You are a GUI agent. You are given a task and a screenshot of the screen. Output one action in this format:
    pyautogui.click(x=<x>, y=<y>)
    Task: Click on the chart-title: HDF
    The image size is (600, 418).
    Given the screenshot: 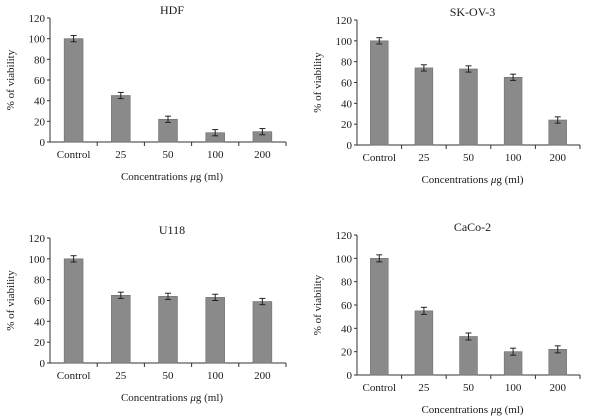 What is the action you would take?
    pyautogui.click(x=172, y=10)
    